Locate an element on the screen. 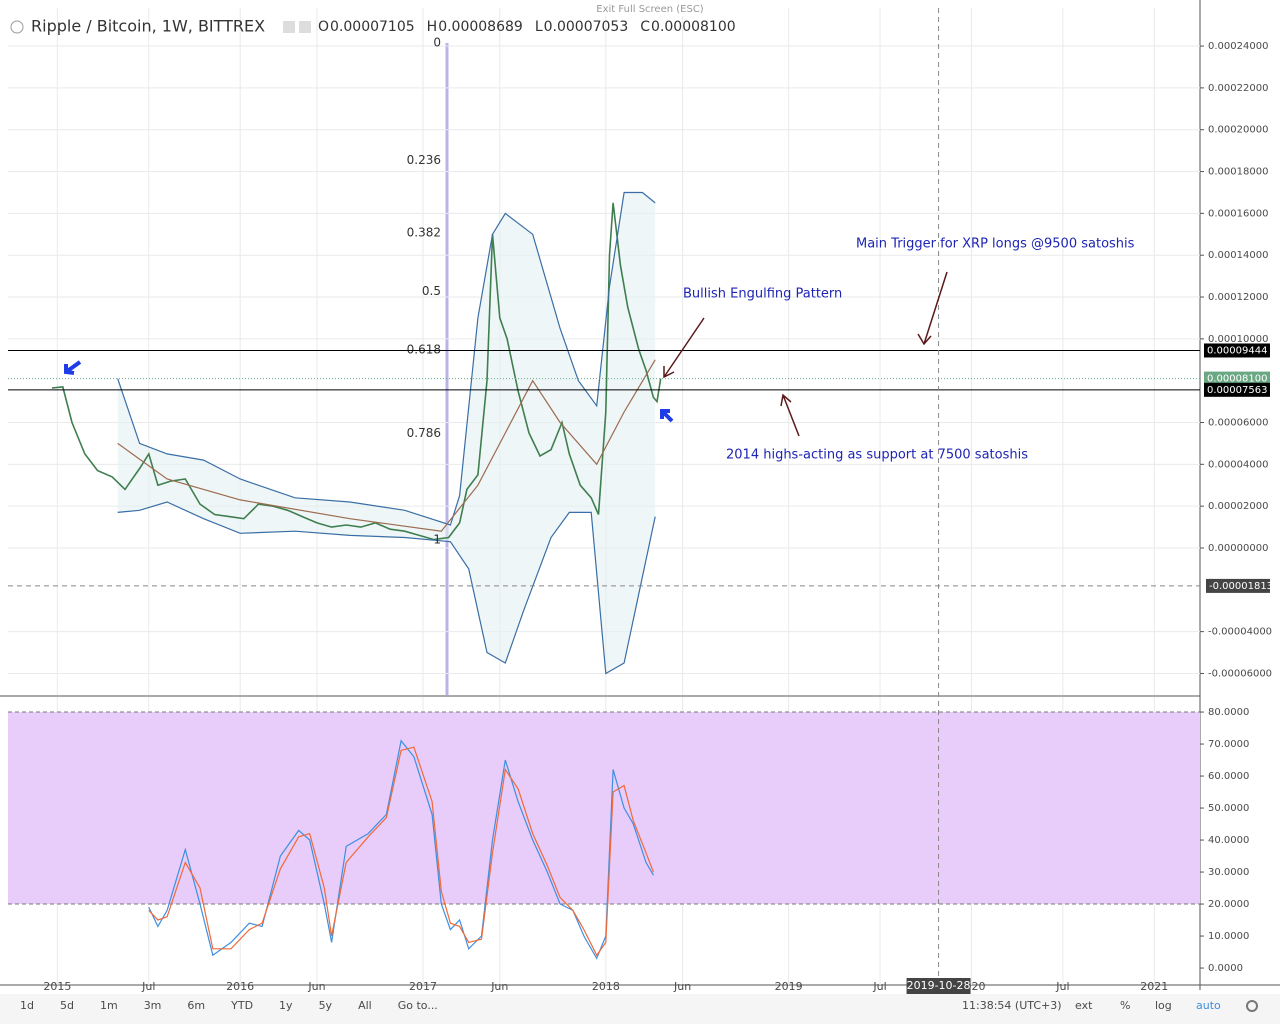 The height and width of the screenshot is (1024, 1280). option-button: ext is located at coordinates (1084, 1005).